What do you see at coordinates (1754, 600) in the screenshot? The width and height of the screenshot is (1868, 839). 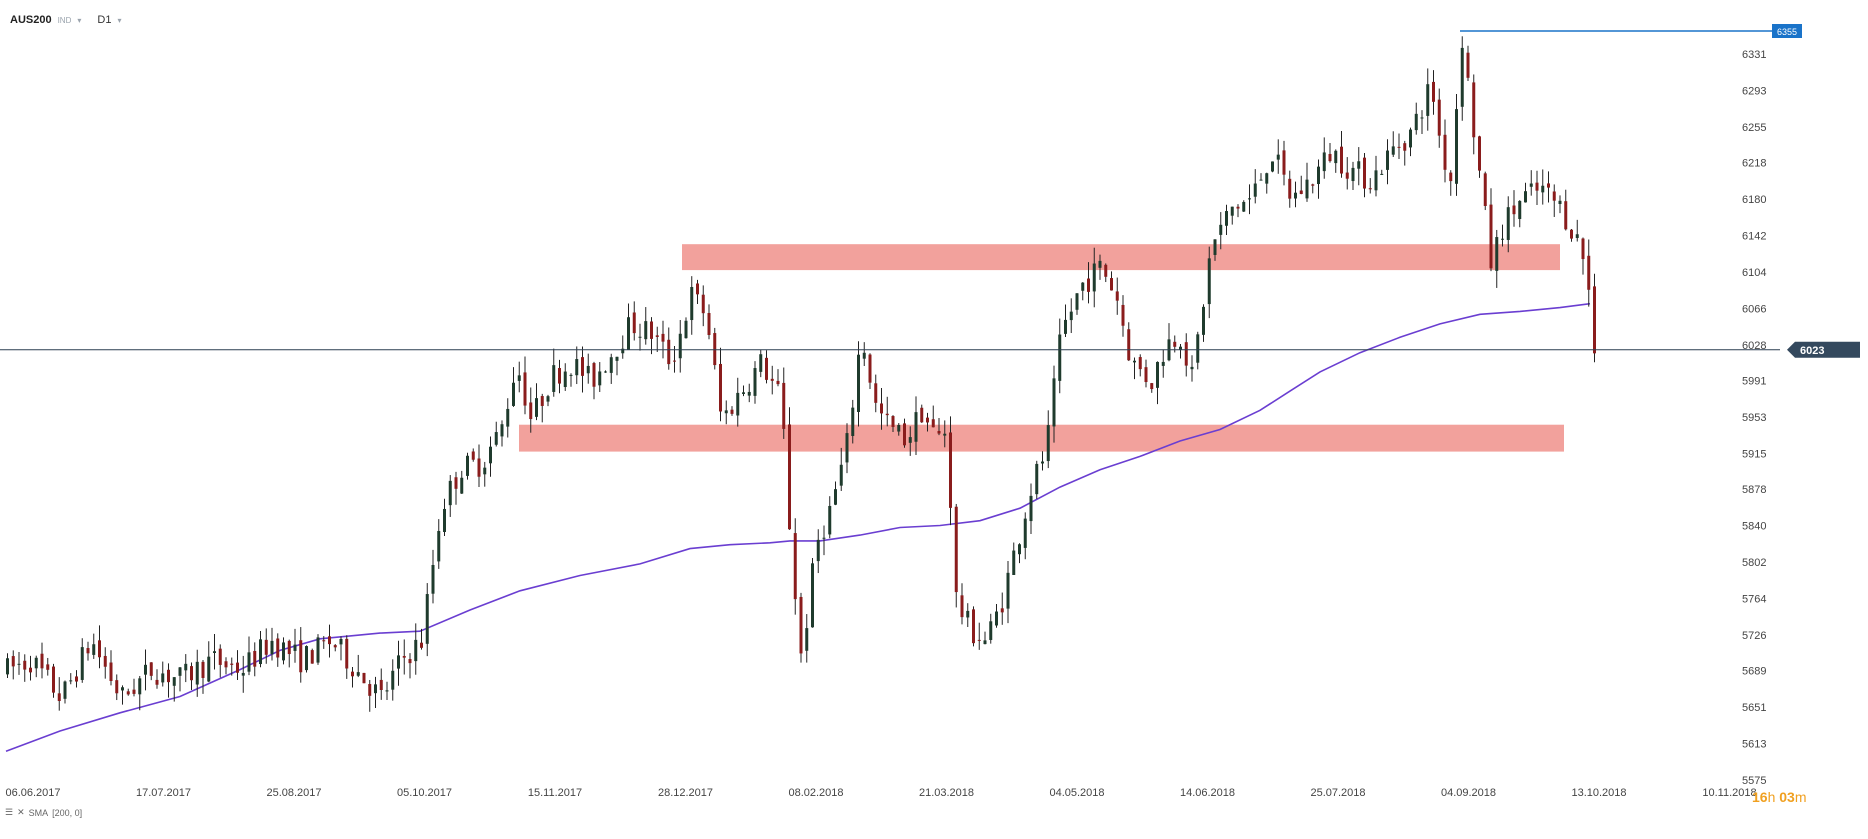 I see `y-tick-label: 5764` at bounding box center [1754, 600].